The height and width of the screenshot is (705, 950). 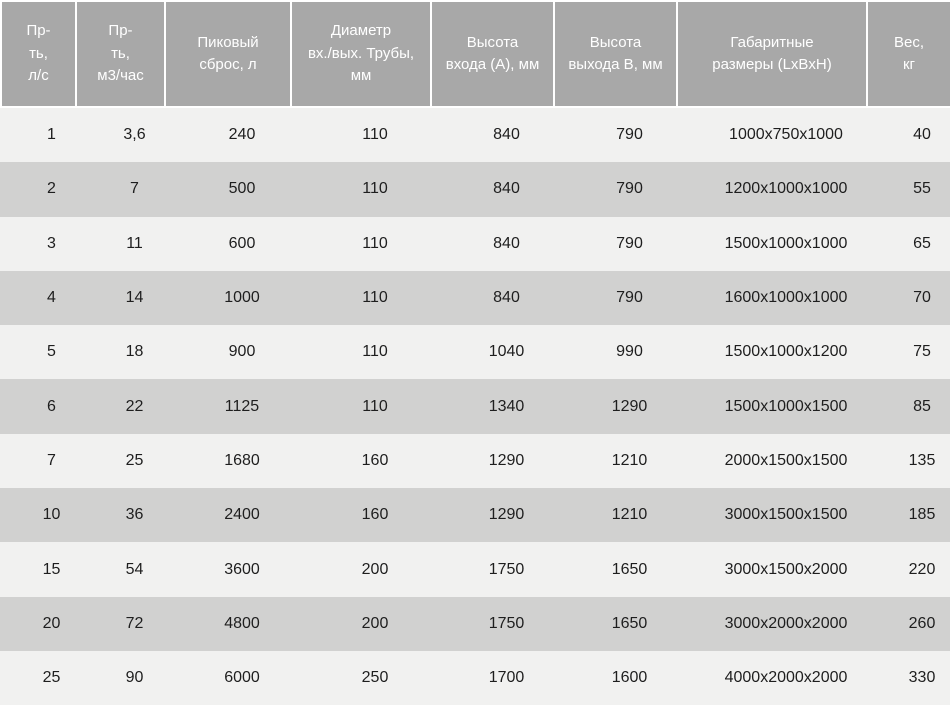 I want to click on table-cell: 135, so click(x=922, y=460).